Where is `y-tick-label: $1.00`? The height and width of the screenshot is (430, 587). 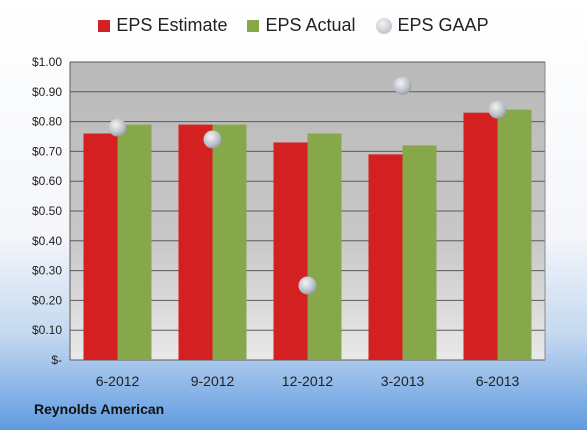 y-tick-label: $1.00 is located at coordinates (47, 62).